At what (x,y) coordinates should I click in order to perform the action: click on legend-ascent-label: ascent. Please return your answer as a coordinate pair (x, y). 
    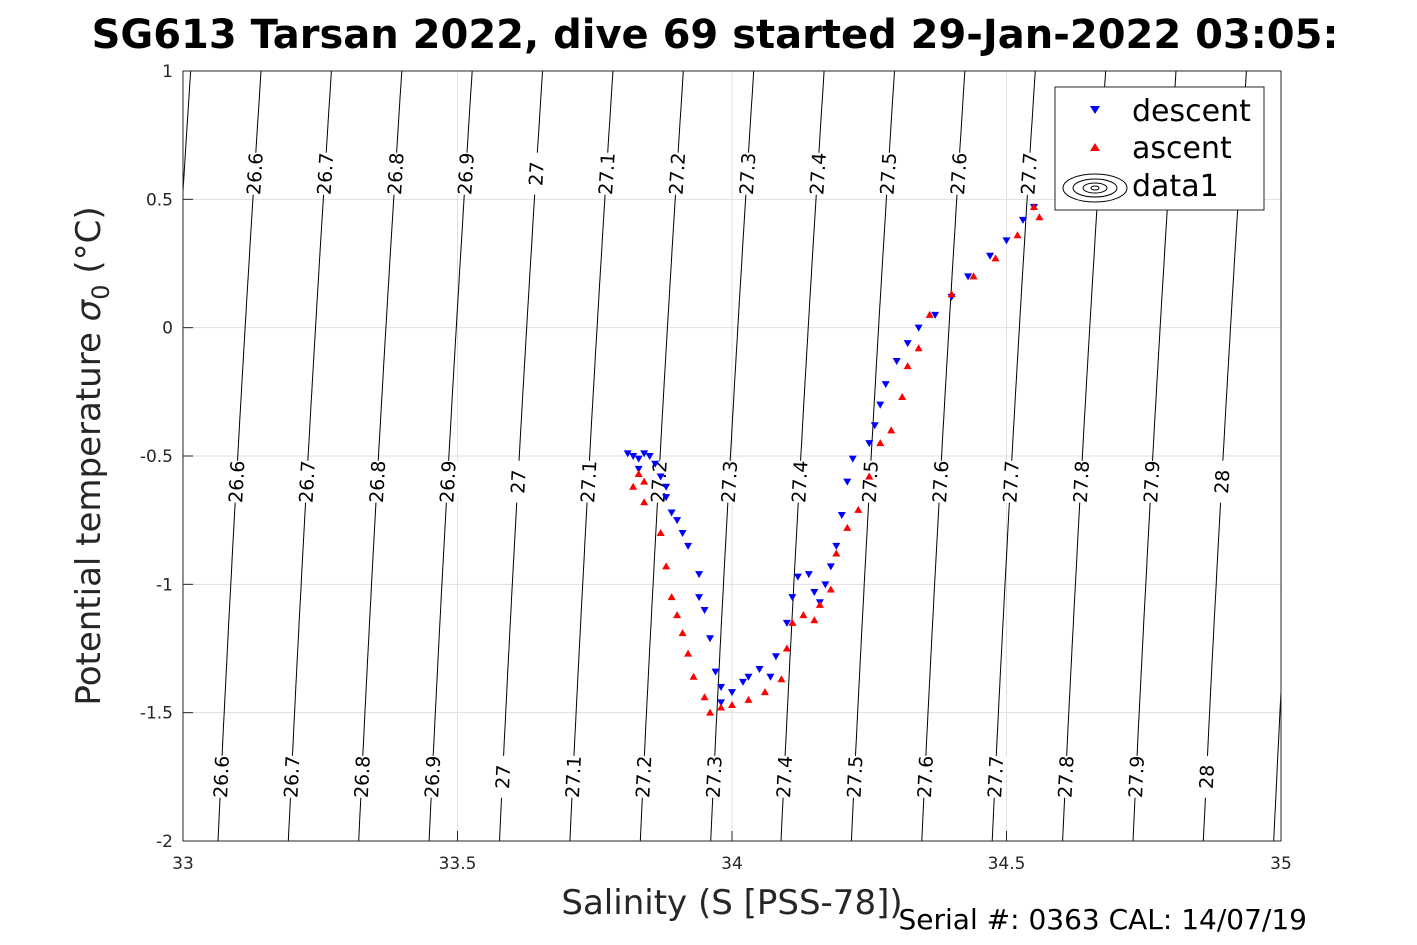
    Looking at the image, I should click on (1182, 148).